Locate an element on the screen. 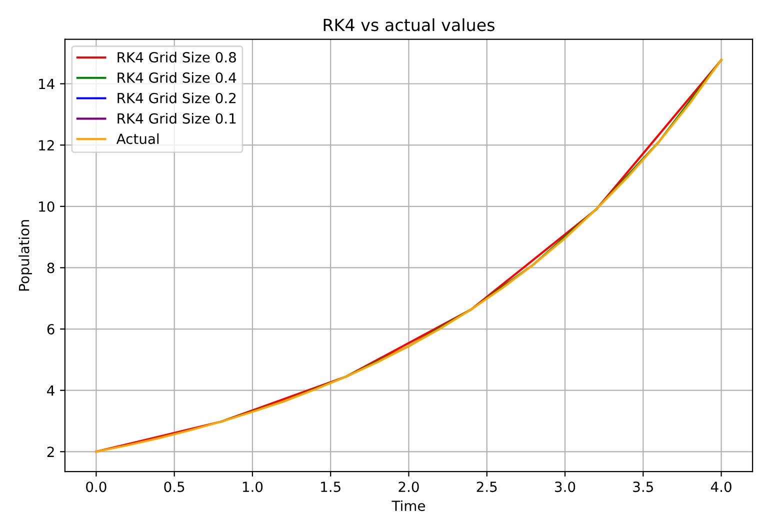  y-tick-label: 2 is located at coordinates (50, 451).